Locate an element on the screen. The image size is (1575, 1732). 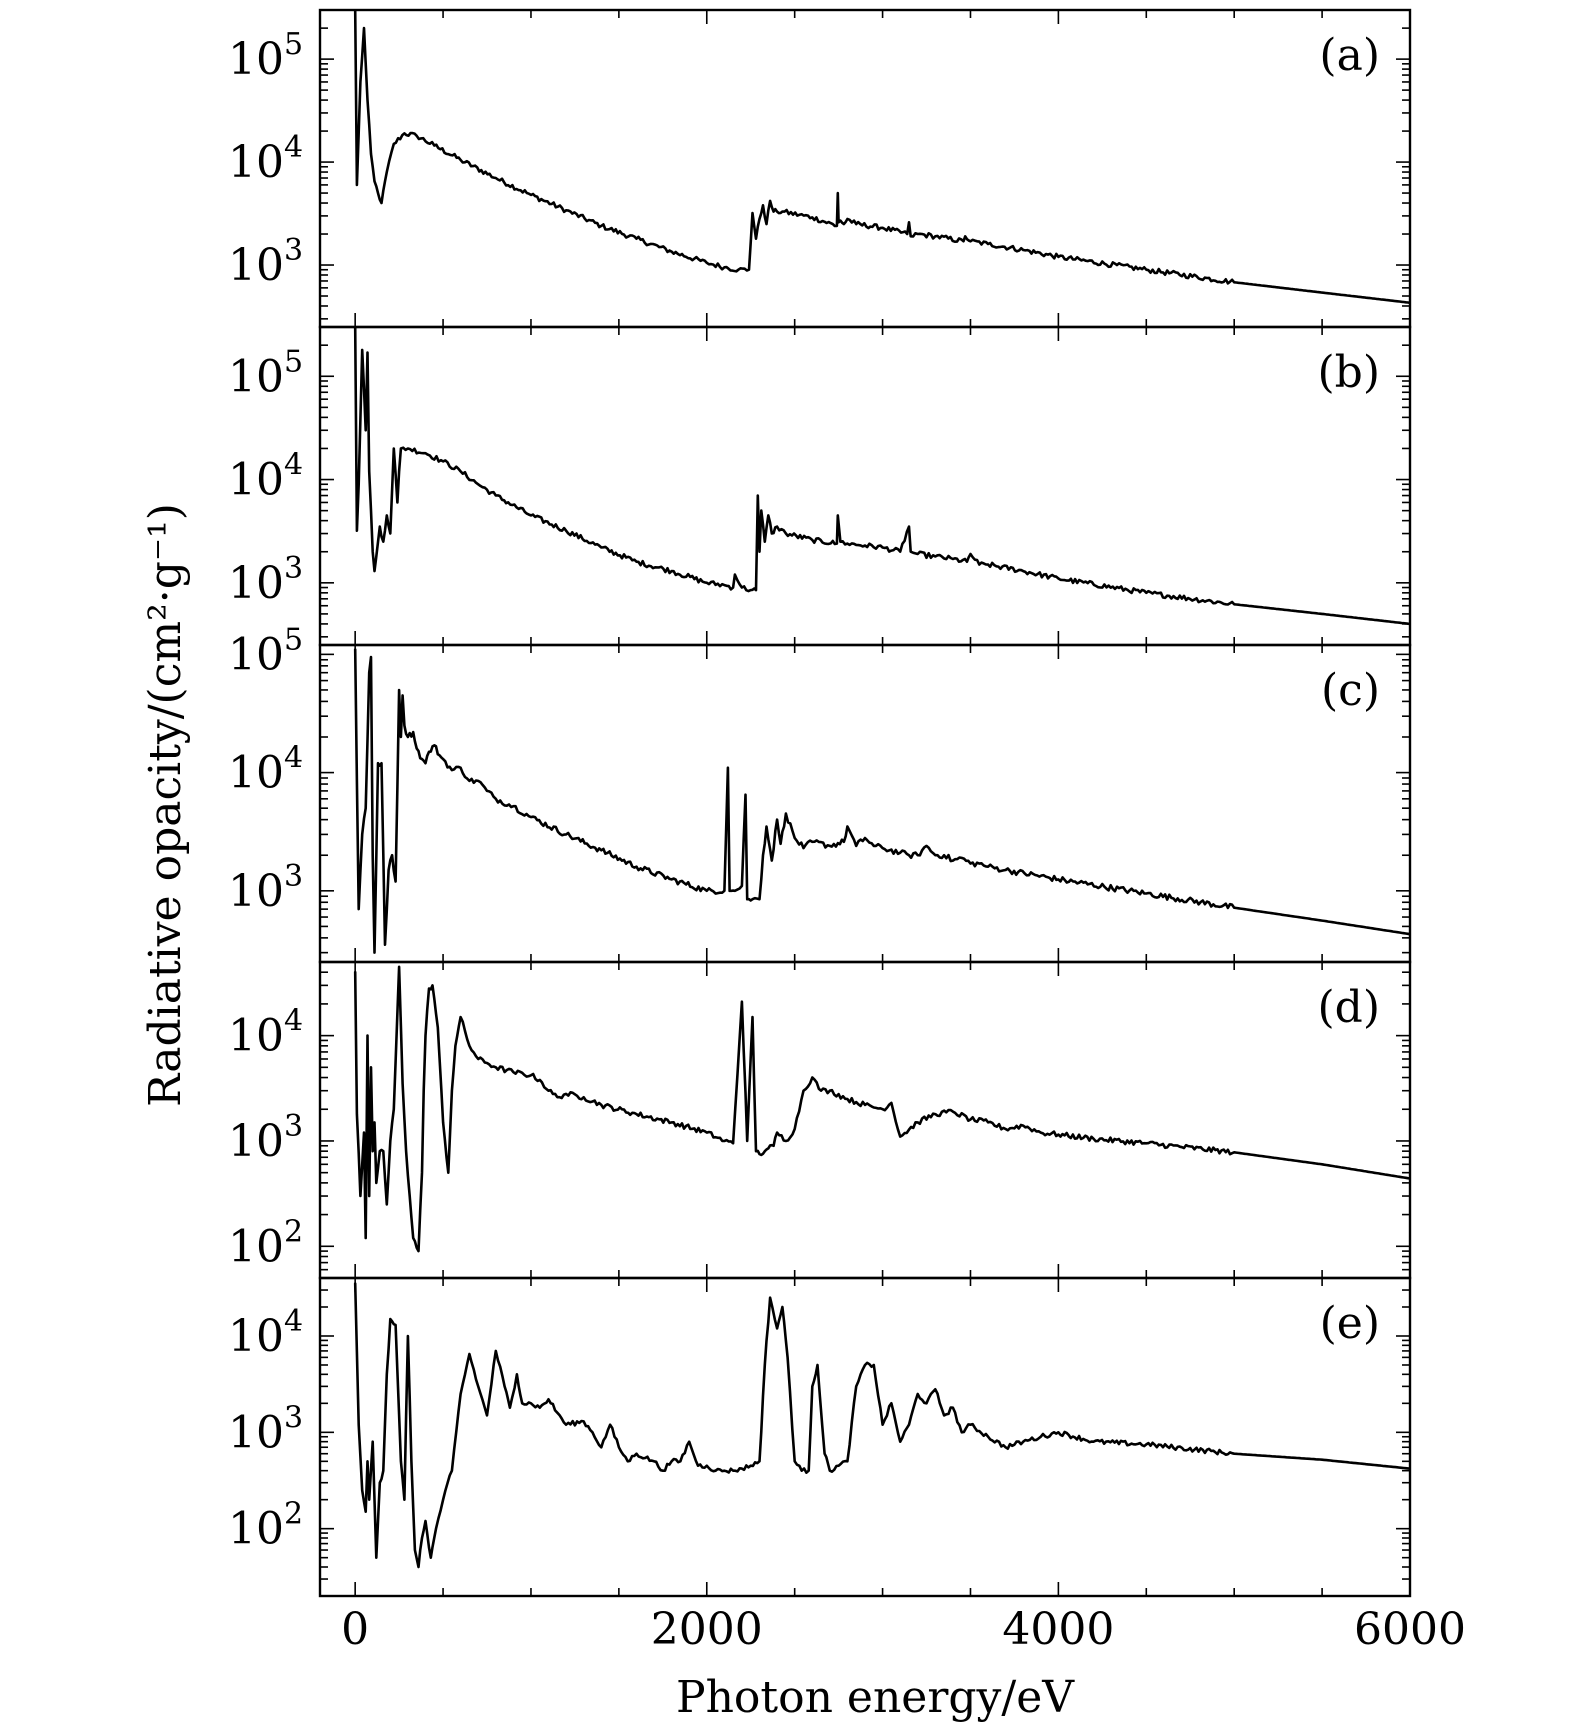
panel-label: (b) is located at coordinates (1349, 372).